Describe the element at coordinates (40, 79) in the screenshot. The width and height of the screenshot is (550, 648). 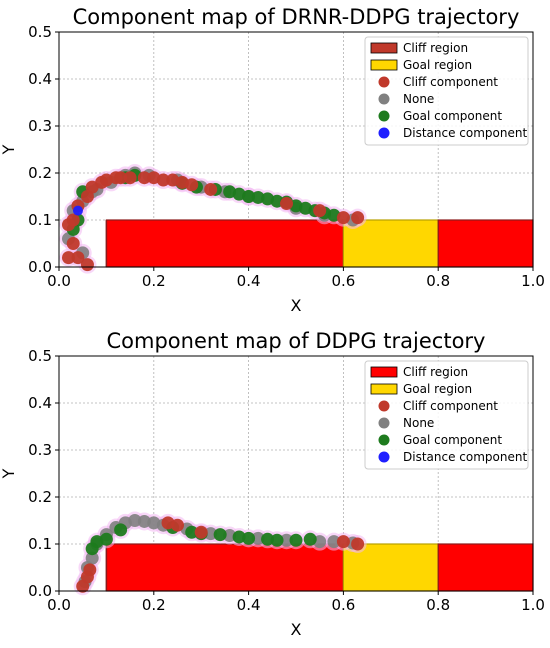
I see `y-tick-label: 0.4` at that location.